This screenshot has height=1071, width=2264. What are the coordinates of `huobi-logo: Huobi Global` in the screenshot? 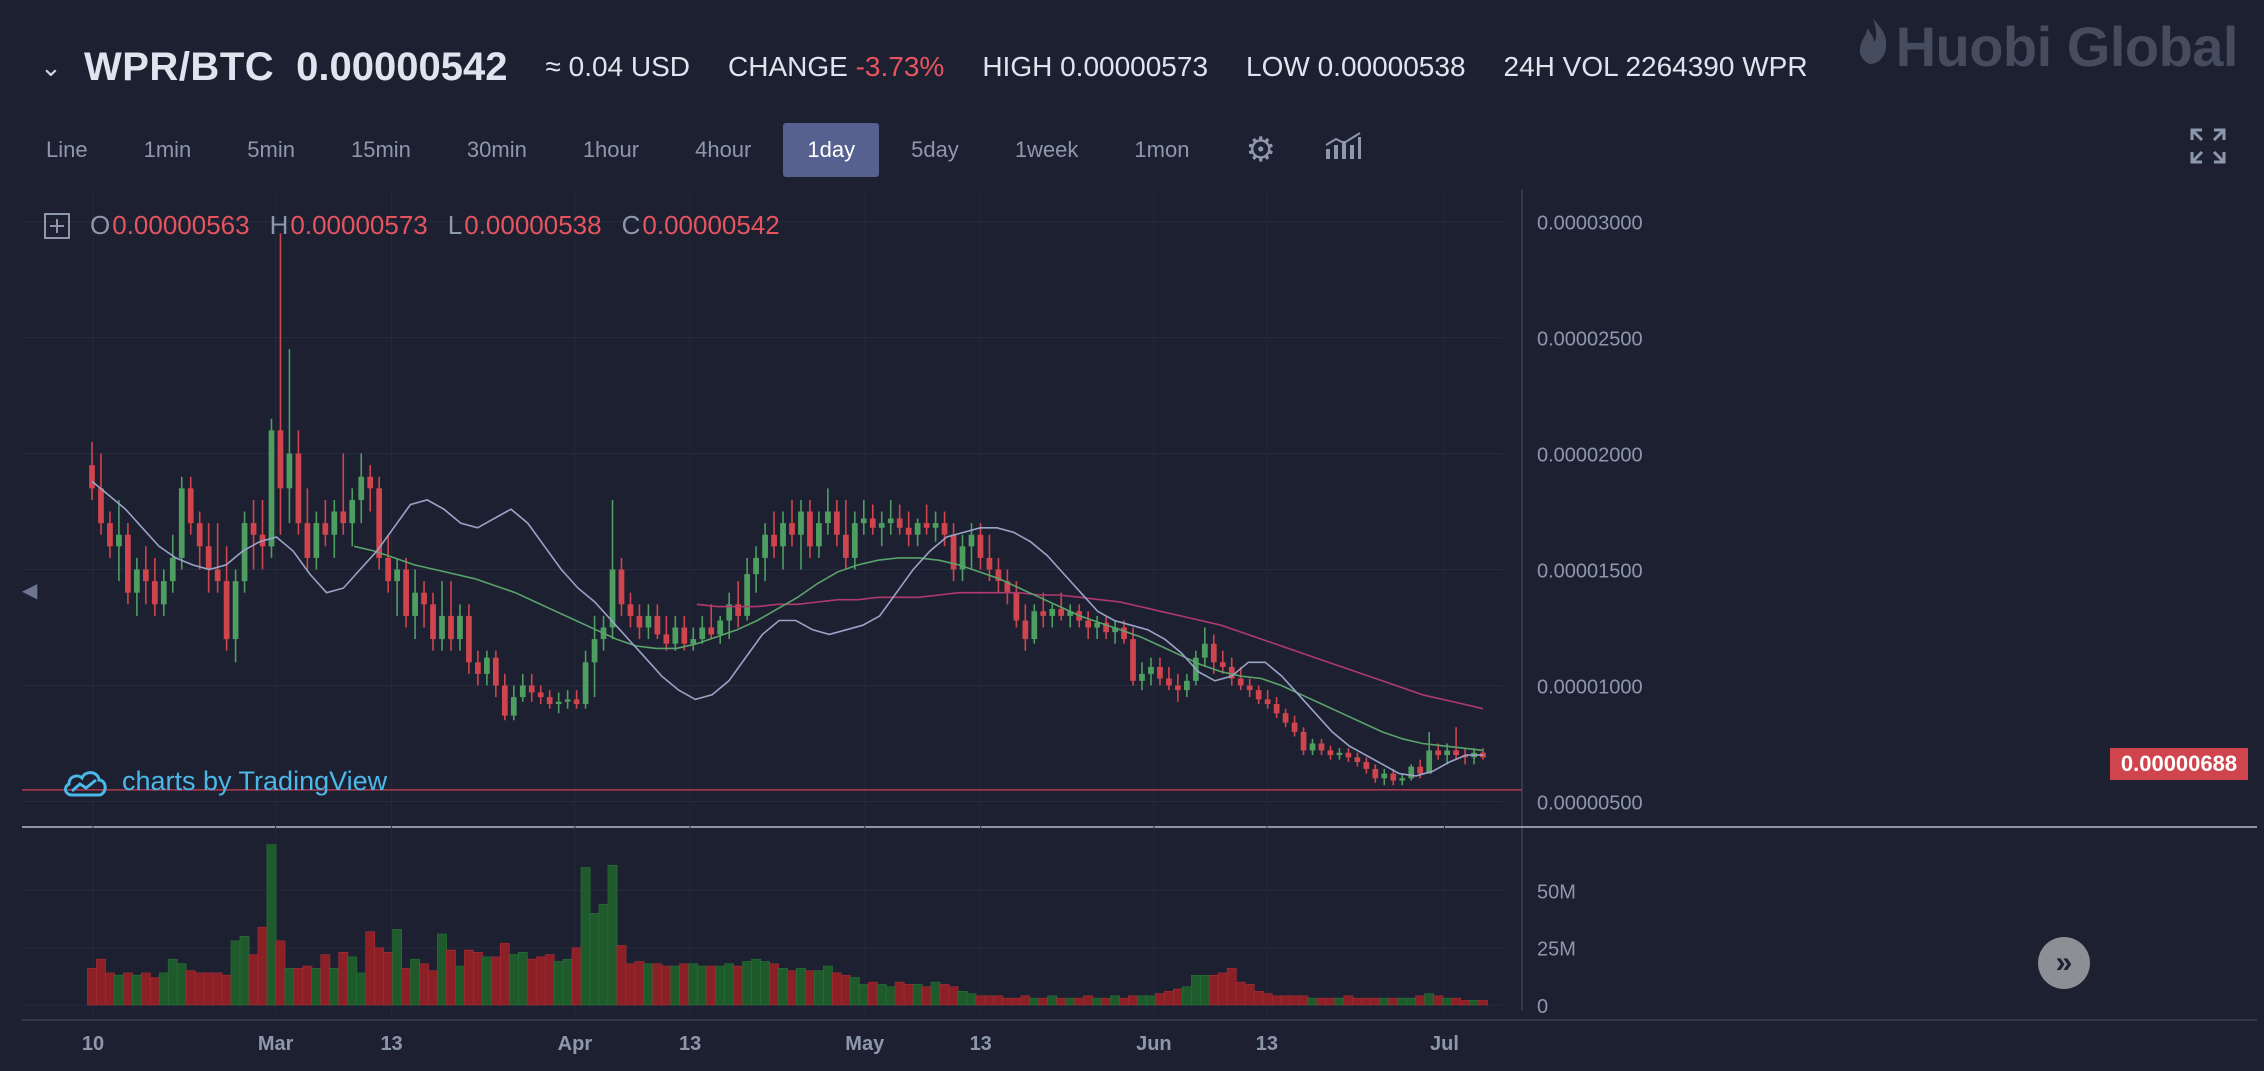 It's located at (2047, 46).